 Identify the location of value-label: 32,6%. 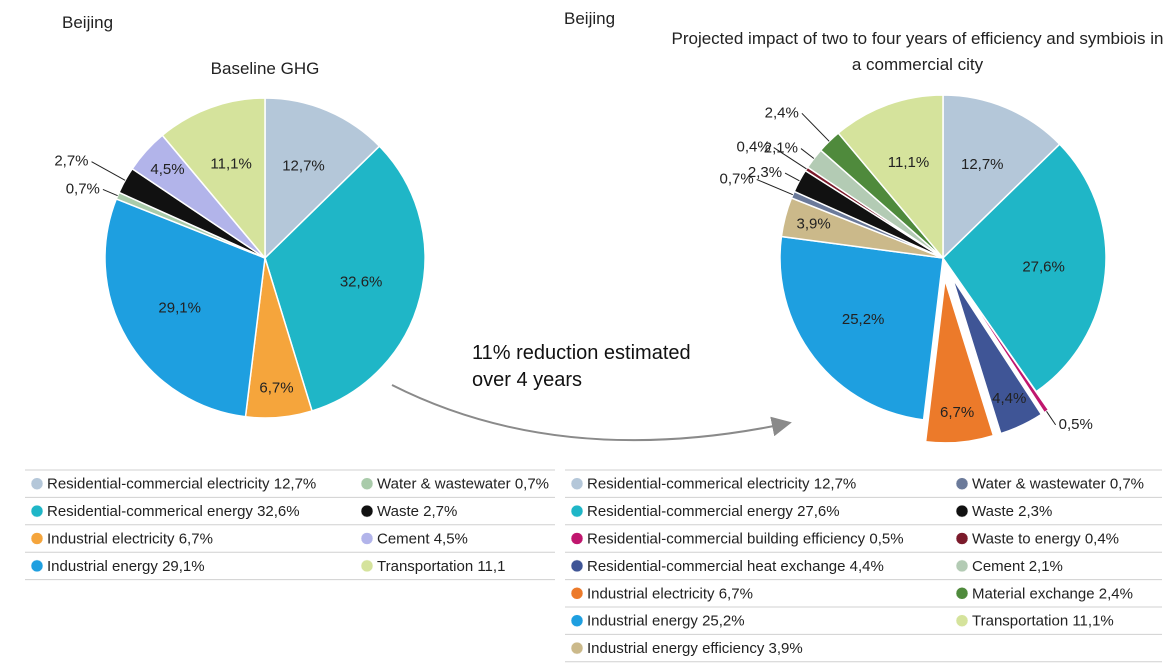
(361, 281).